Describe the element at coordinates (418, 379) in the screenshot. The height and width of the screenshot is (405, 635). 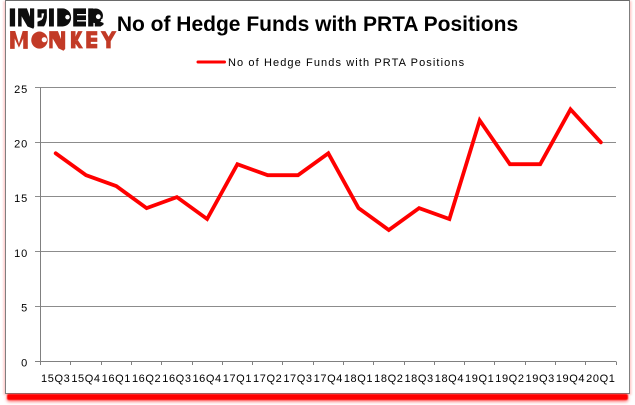
I see `svg-text: 18Q3` at that location.